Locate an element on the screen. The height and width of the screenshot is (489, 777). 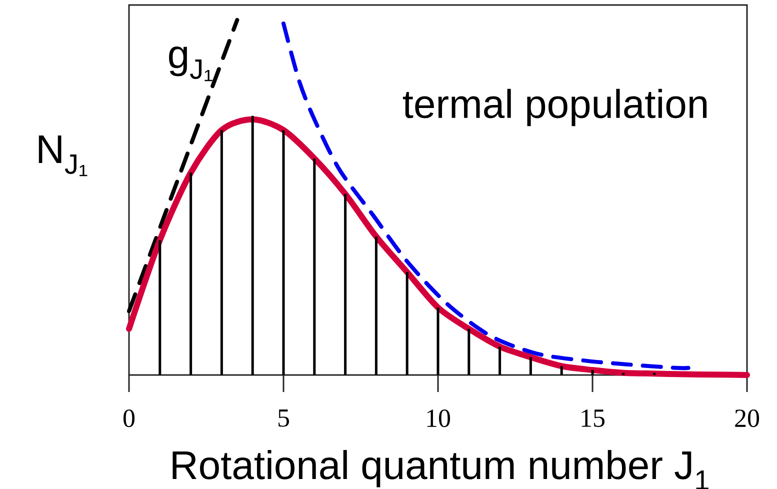
series-label: g$_{J₁}$ is located at coordinates (190, 64).